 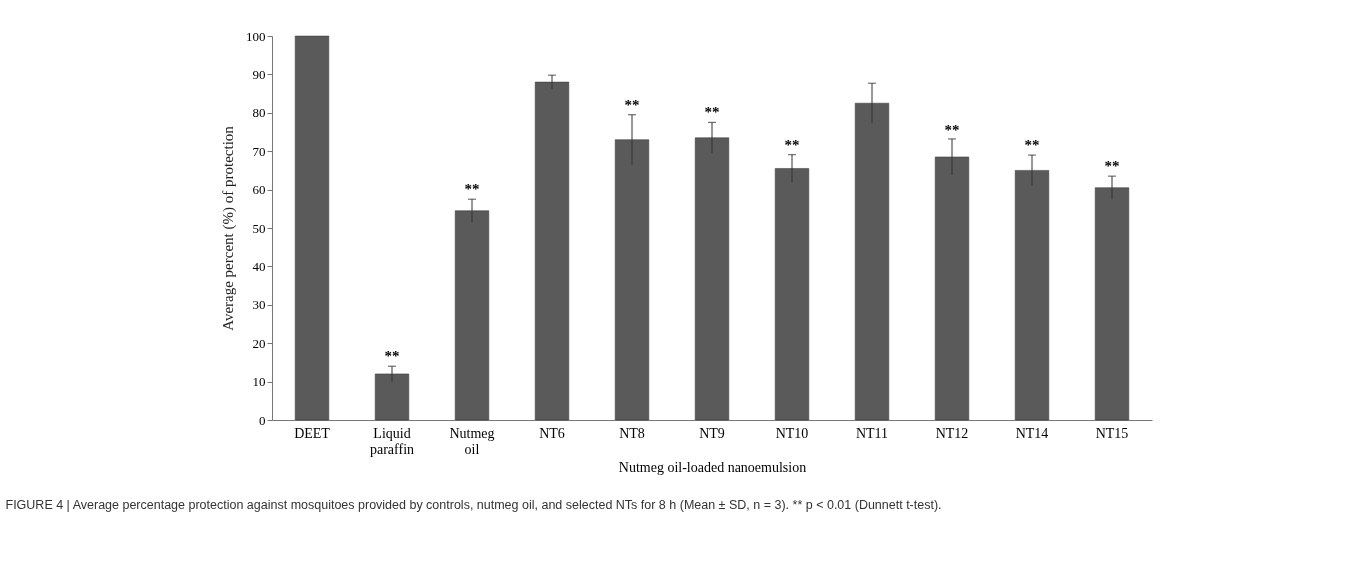 I want to click on y-tick-label: 40, so click(x=259, y=266).